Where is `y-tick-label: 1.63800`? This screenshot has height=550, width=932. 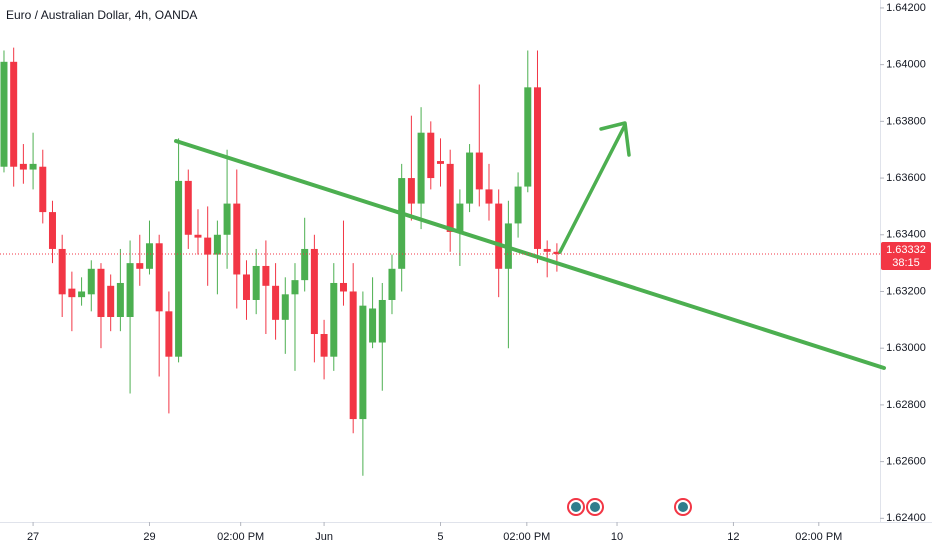
y-tick-label: 1.63800 is located at coordinates (906, 121).